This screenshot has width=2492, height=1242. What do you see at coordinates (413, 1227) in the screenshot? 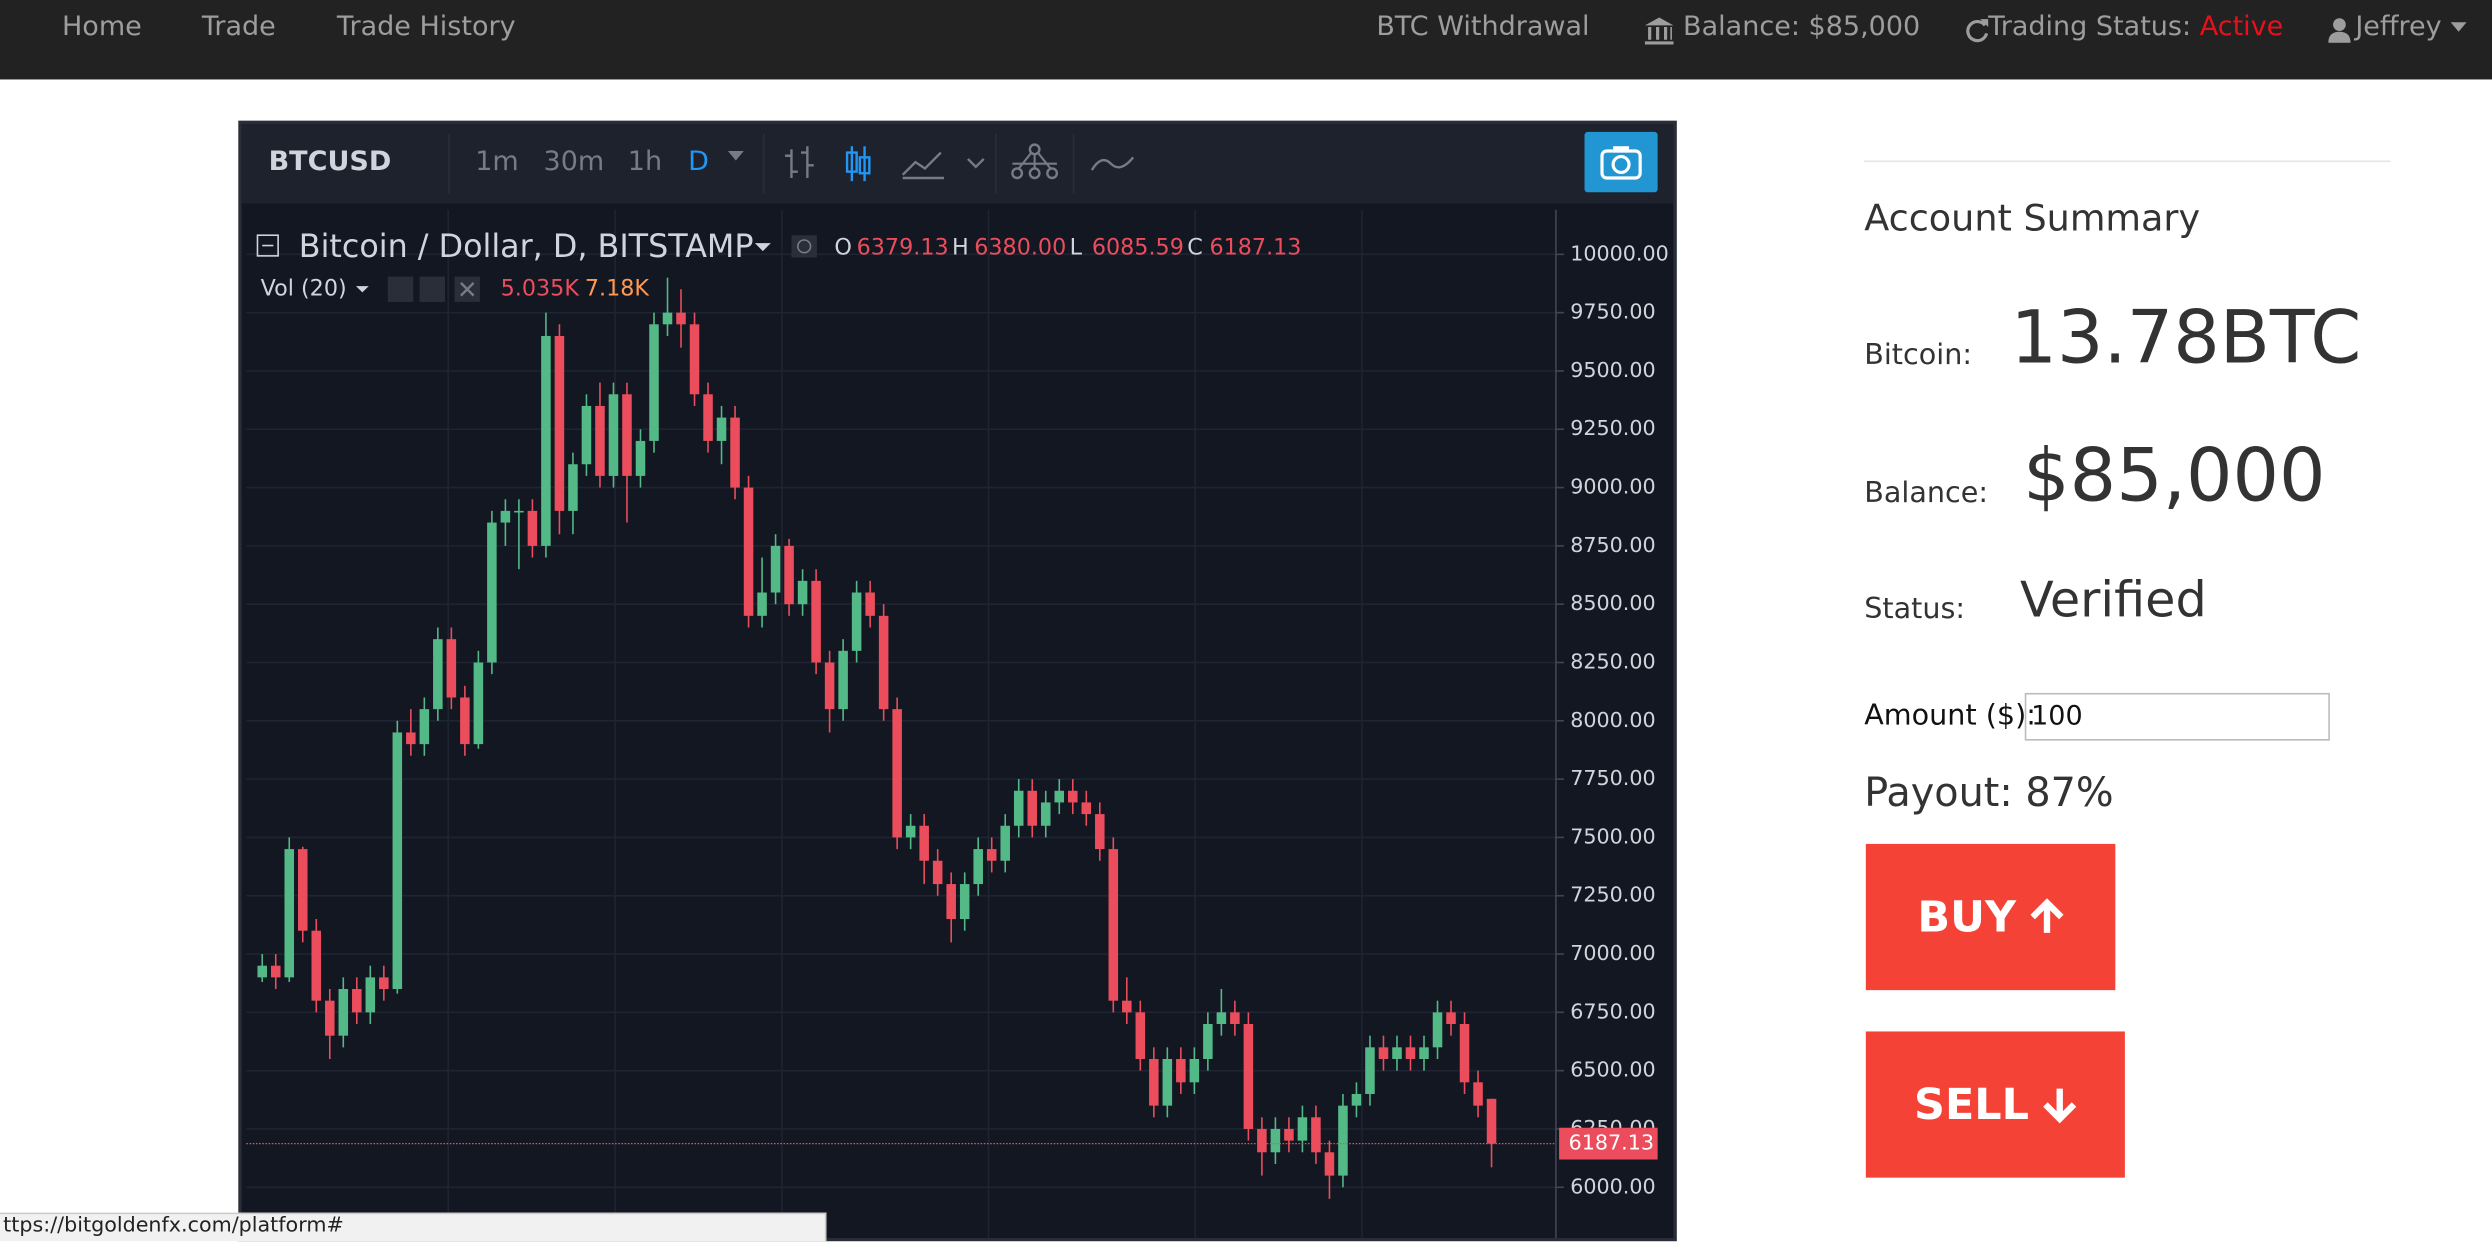
I see `status-bar: ttps://bitgoldenfx.com/platform#` at bounding box center [413, 1227].